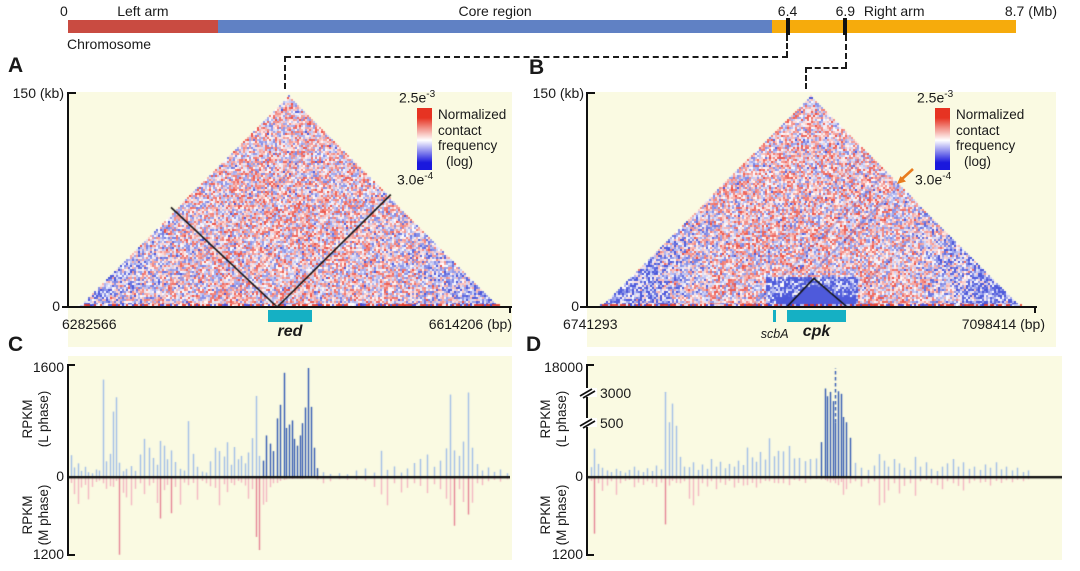  I want to click on chromosome-bar, so click(542, 26).